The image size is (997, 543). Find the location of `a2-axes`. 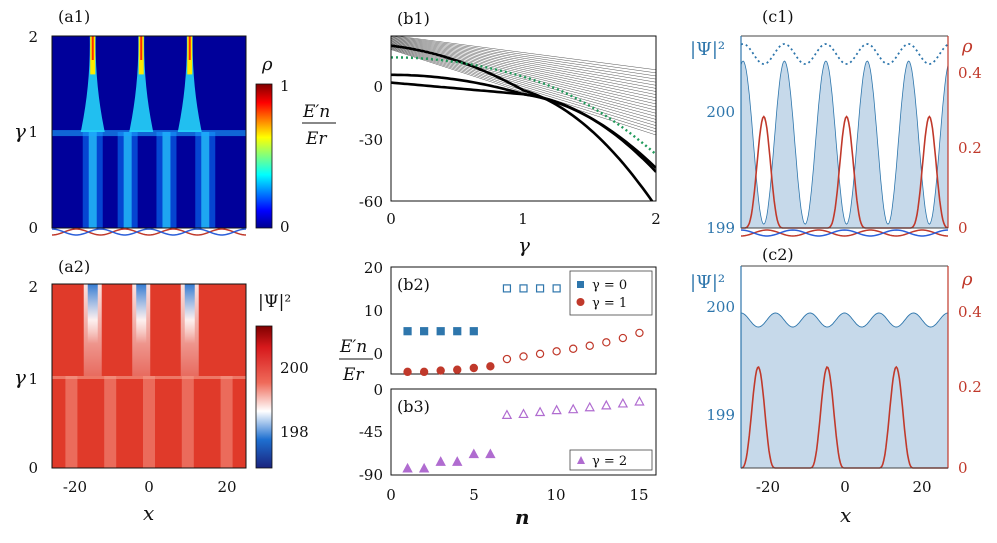

a2-axes is located at coordinates (149, 376).